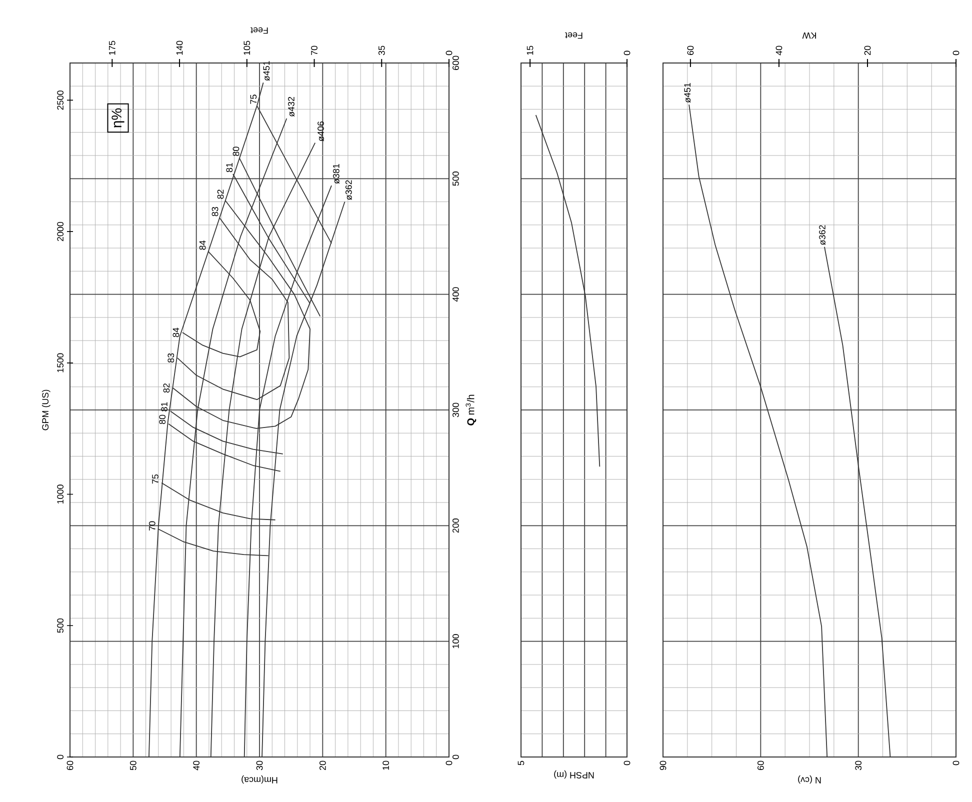 This screenshot has width=972, height=802. What do you see at coordinates (455, 641) in the screenshot?
I see `y-tick-label: 100` at bounding box center [455, 641].